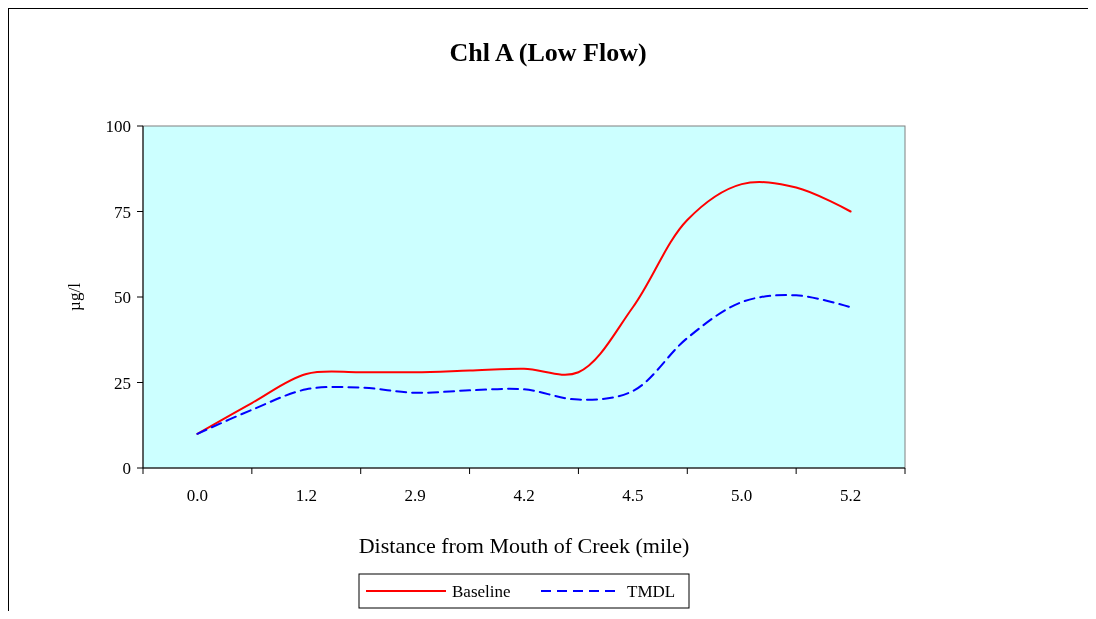 The image size is (1096, 619). What do you see at coordinates (524, 364) in the screenshot?
I see `line-series` at bounding box center [524, 364].